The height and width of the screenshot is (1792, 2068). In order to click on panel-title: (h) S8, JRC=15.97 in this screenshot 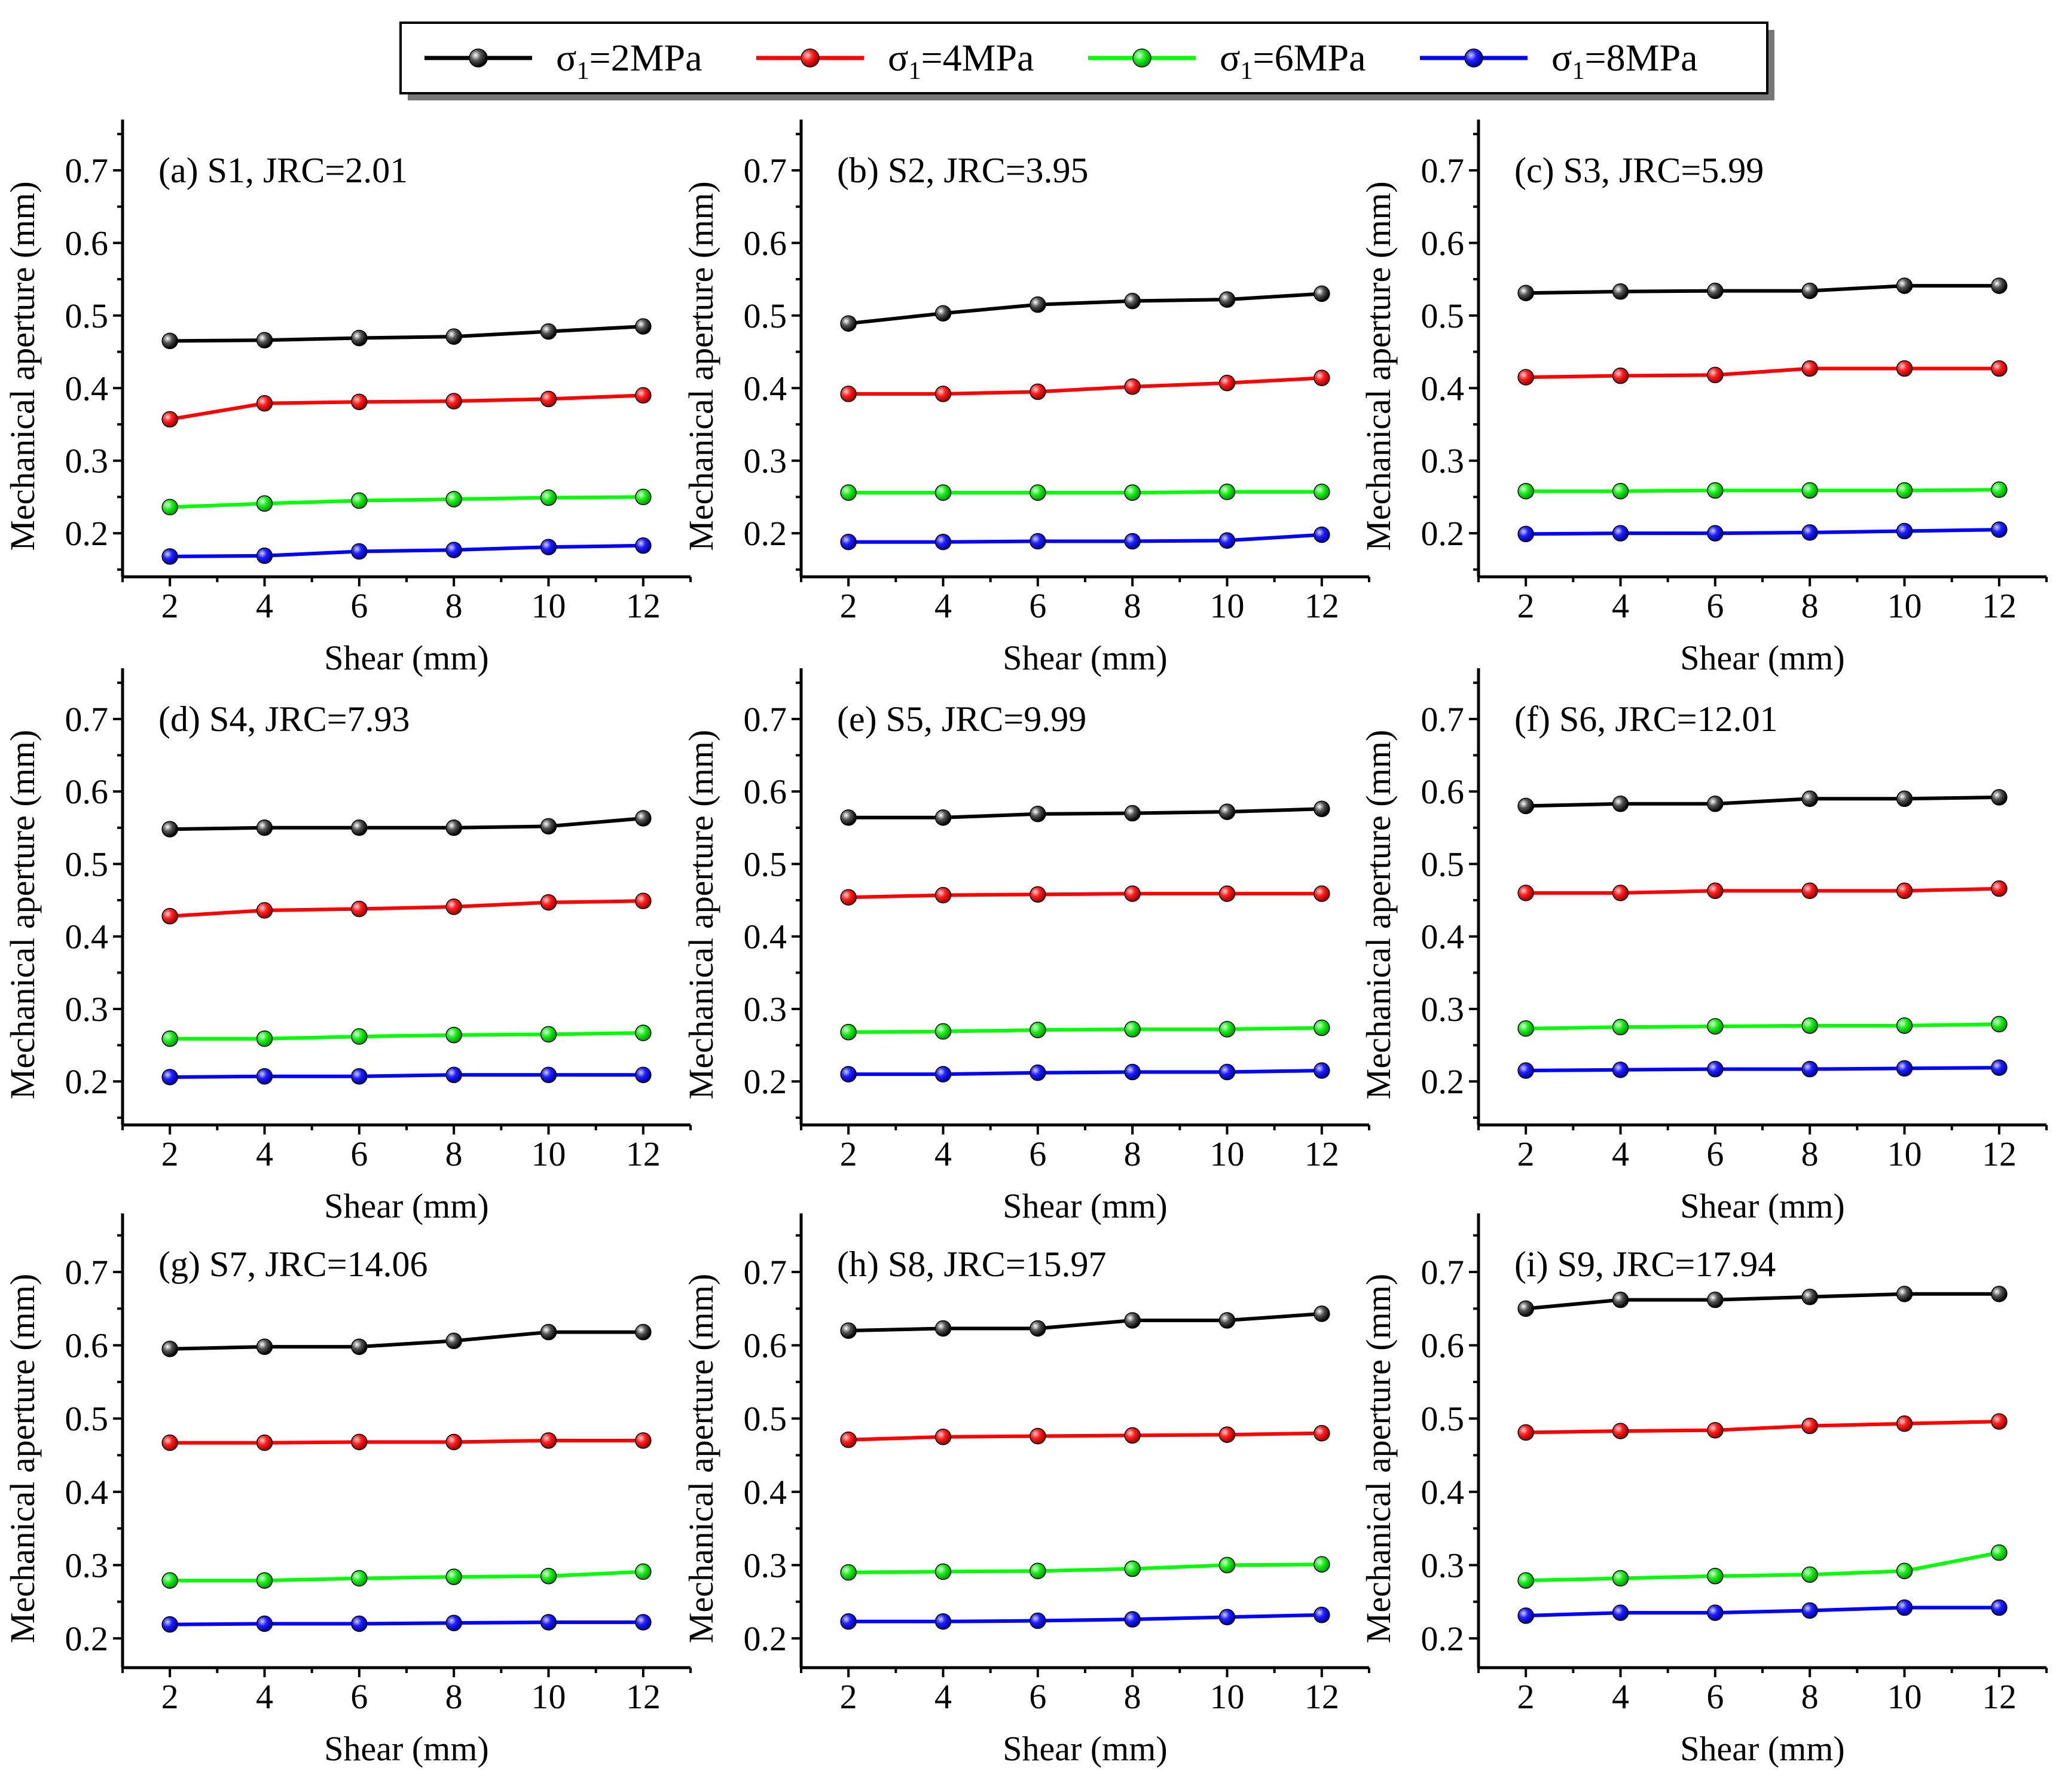, I will do `click(972, 1264)`.